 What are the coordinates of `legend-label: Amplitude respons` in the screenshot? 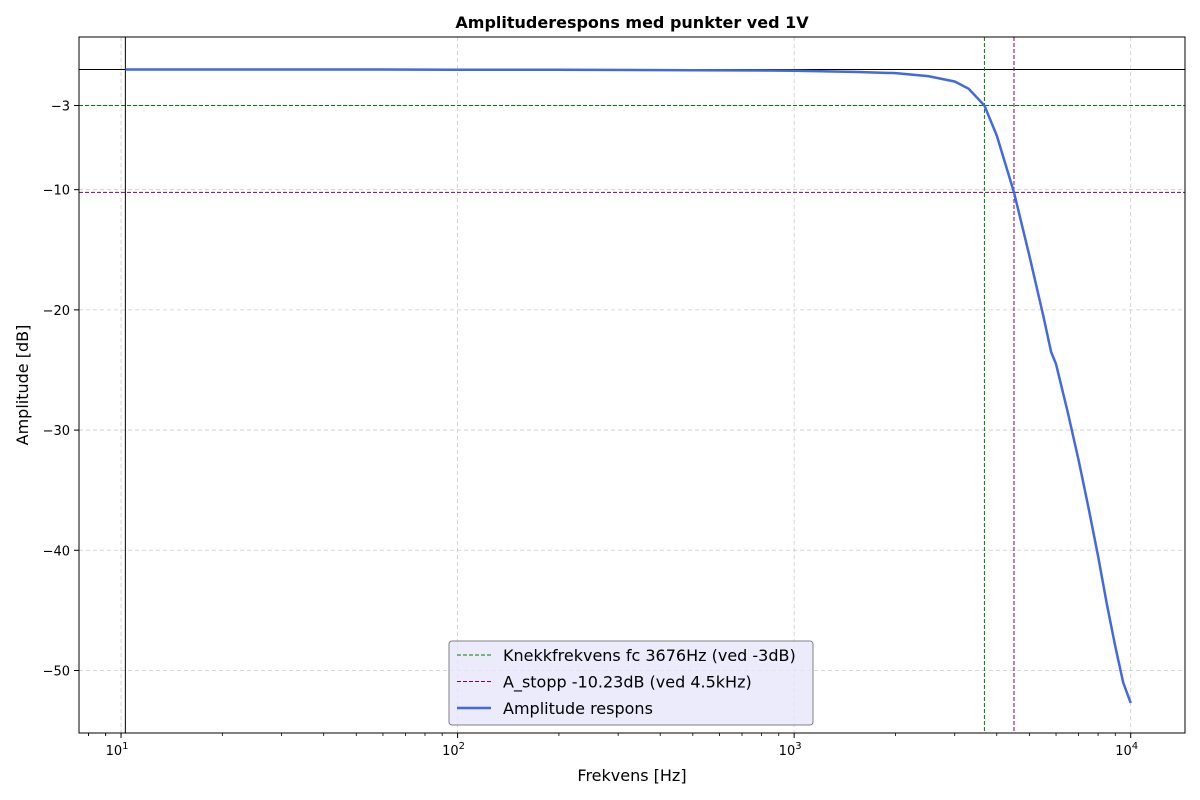 It's located at (578, 708).